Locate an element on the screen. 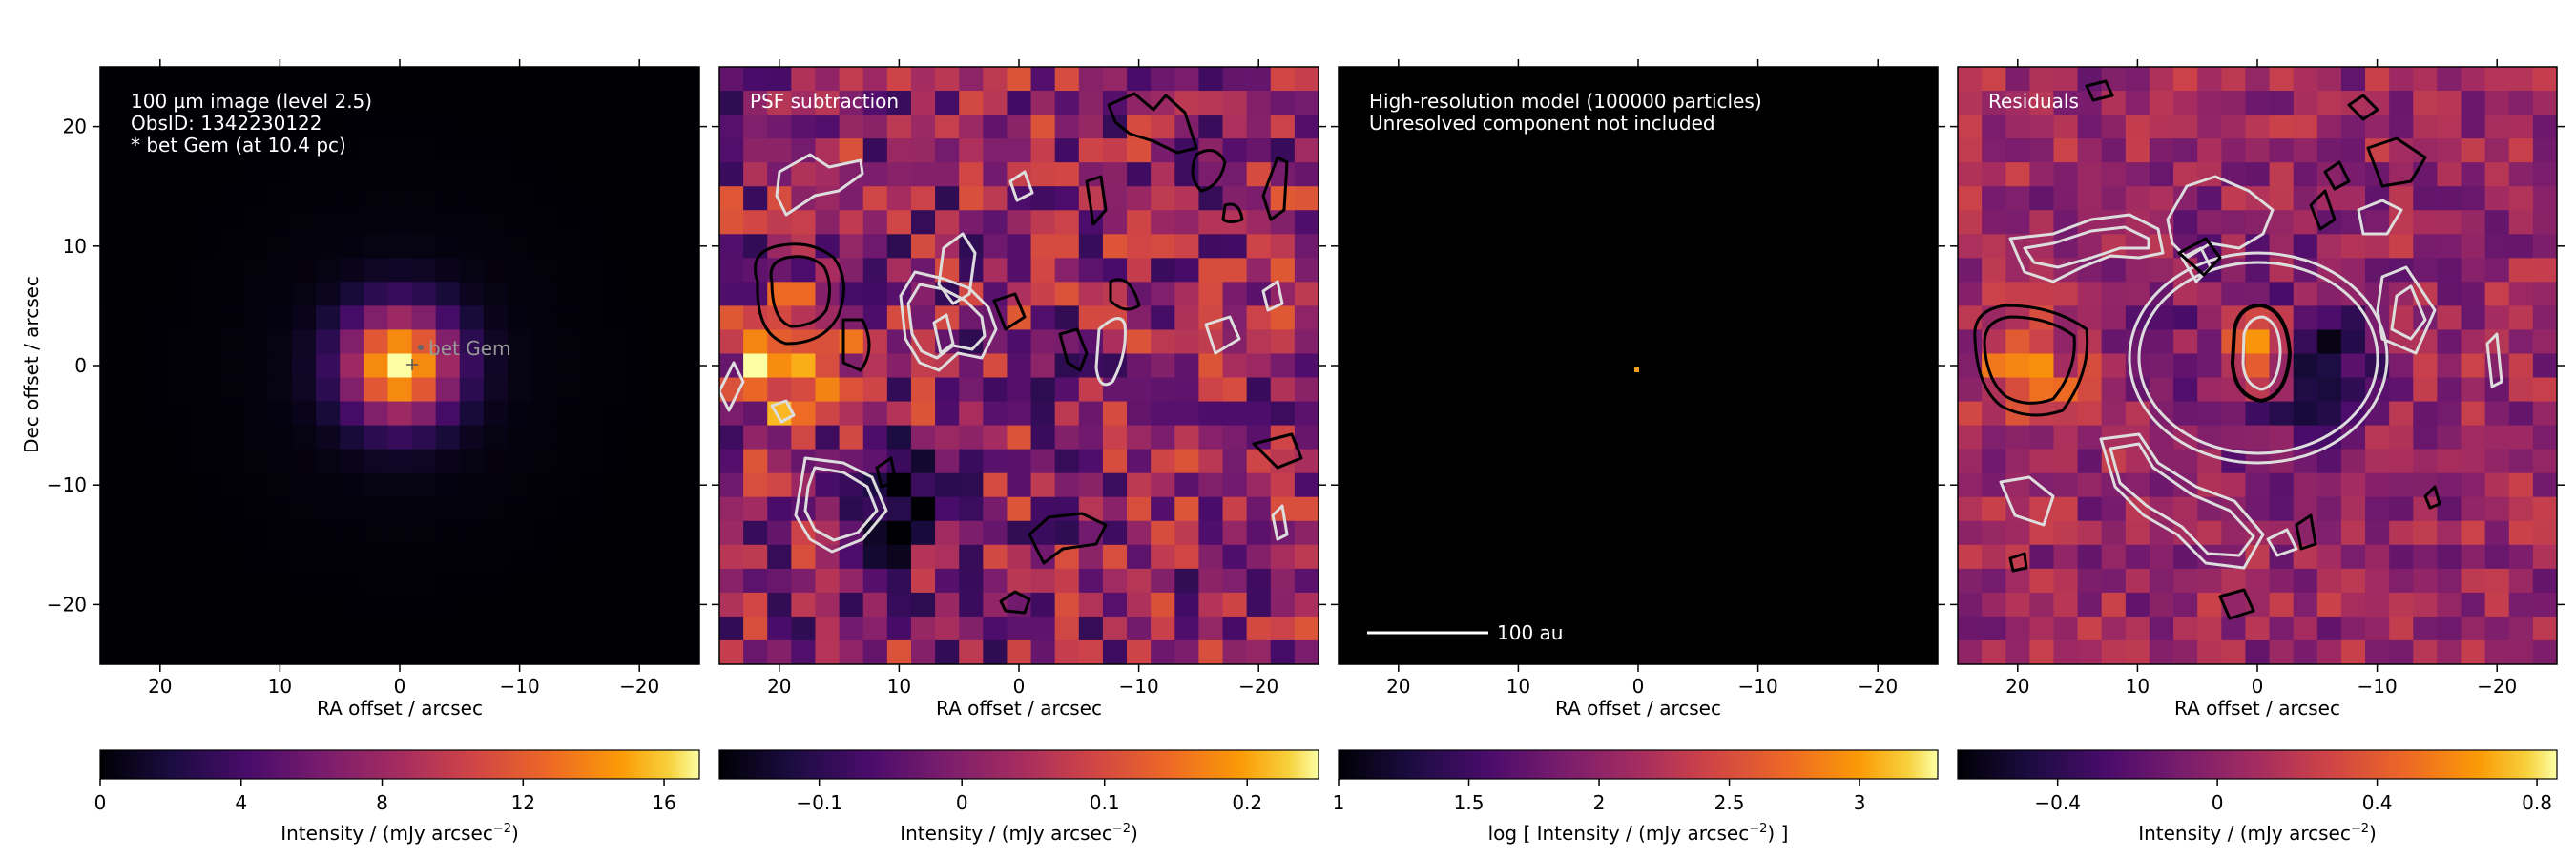 The width and height of the screenshot is (2576, 859). x-tick-label: −10 is located at coordinates (519, 686).